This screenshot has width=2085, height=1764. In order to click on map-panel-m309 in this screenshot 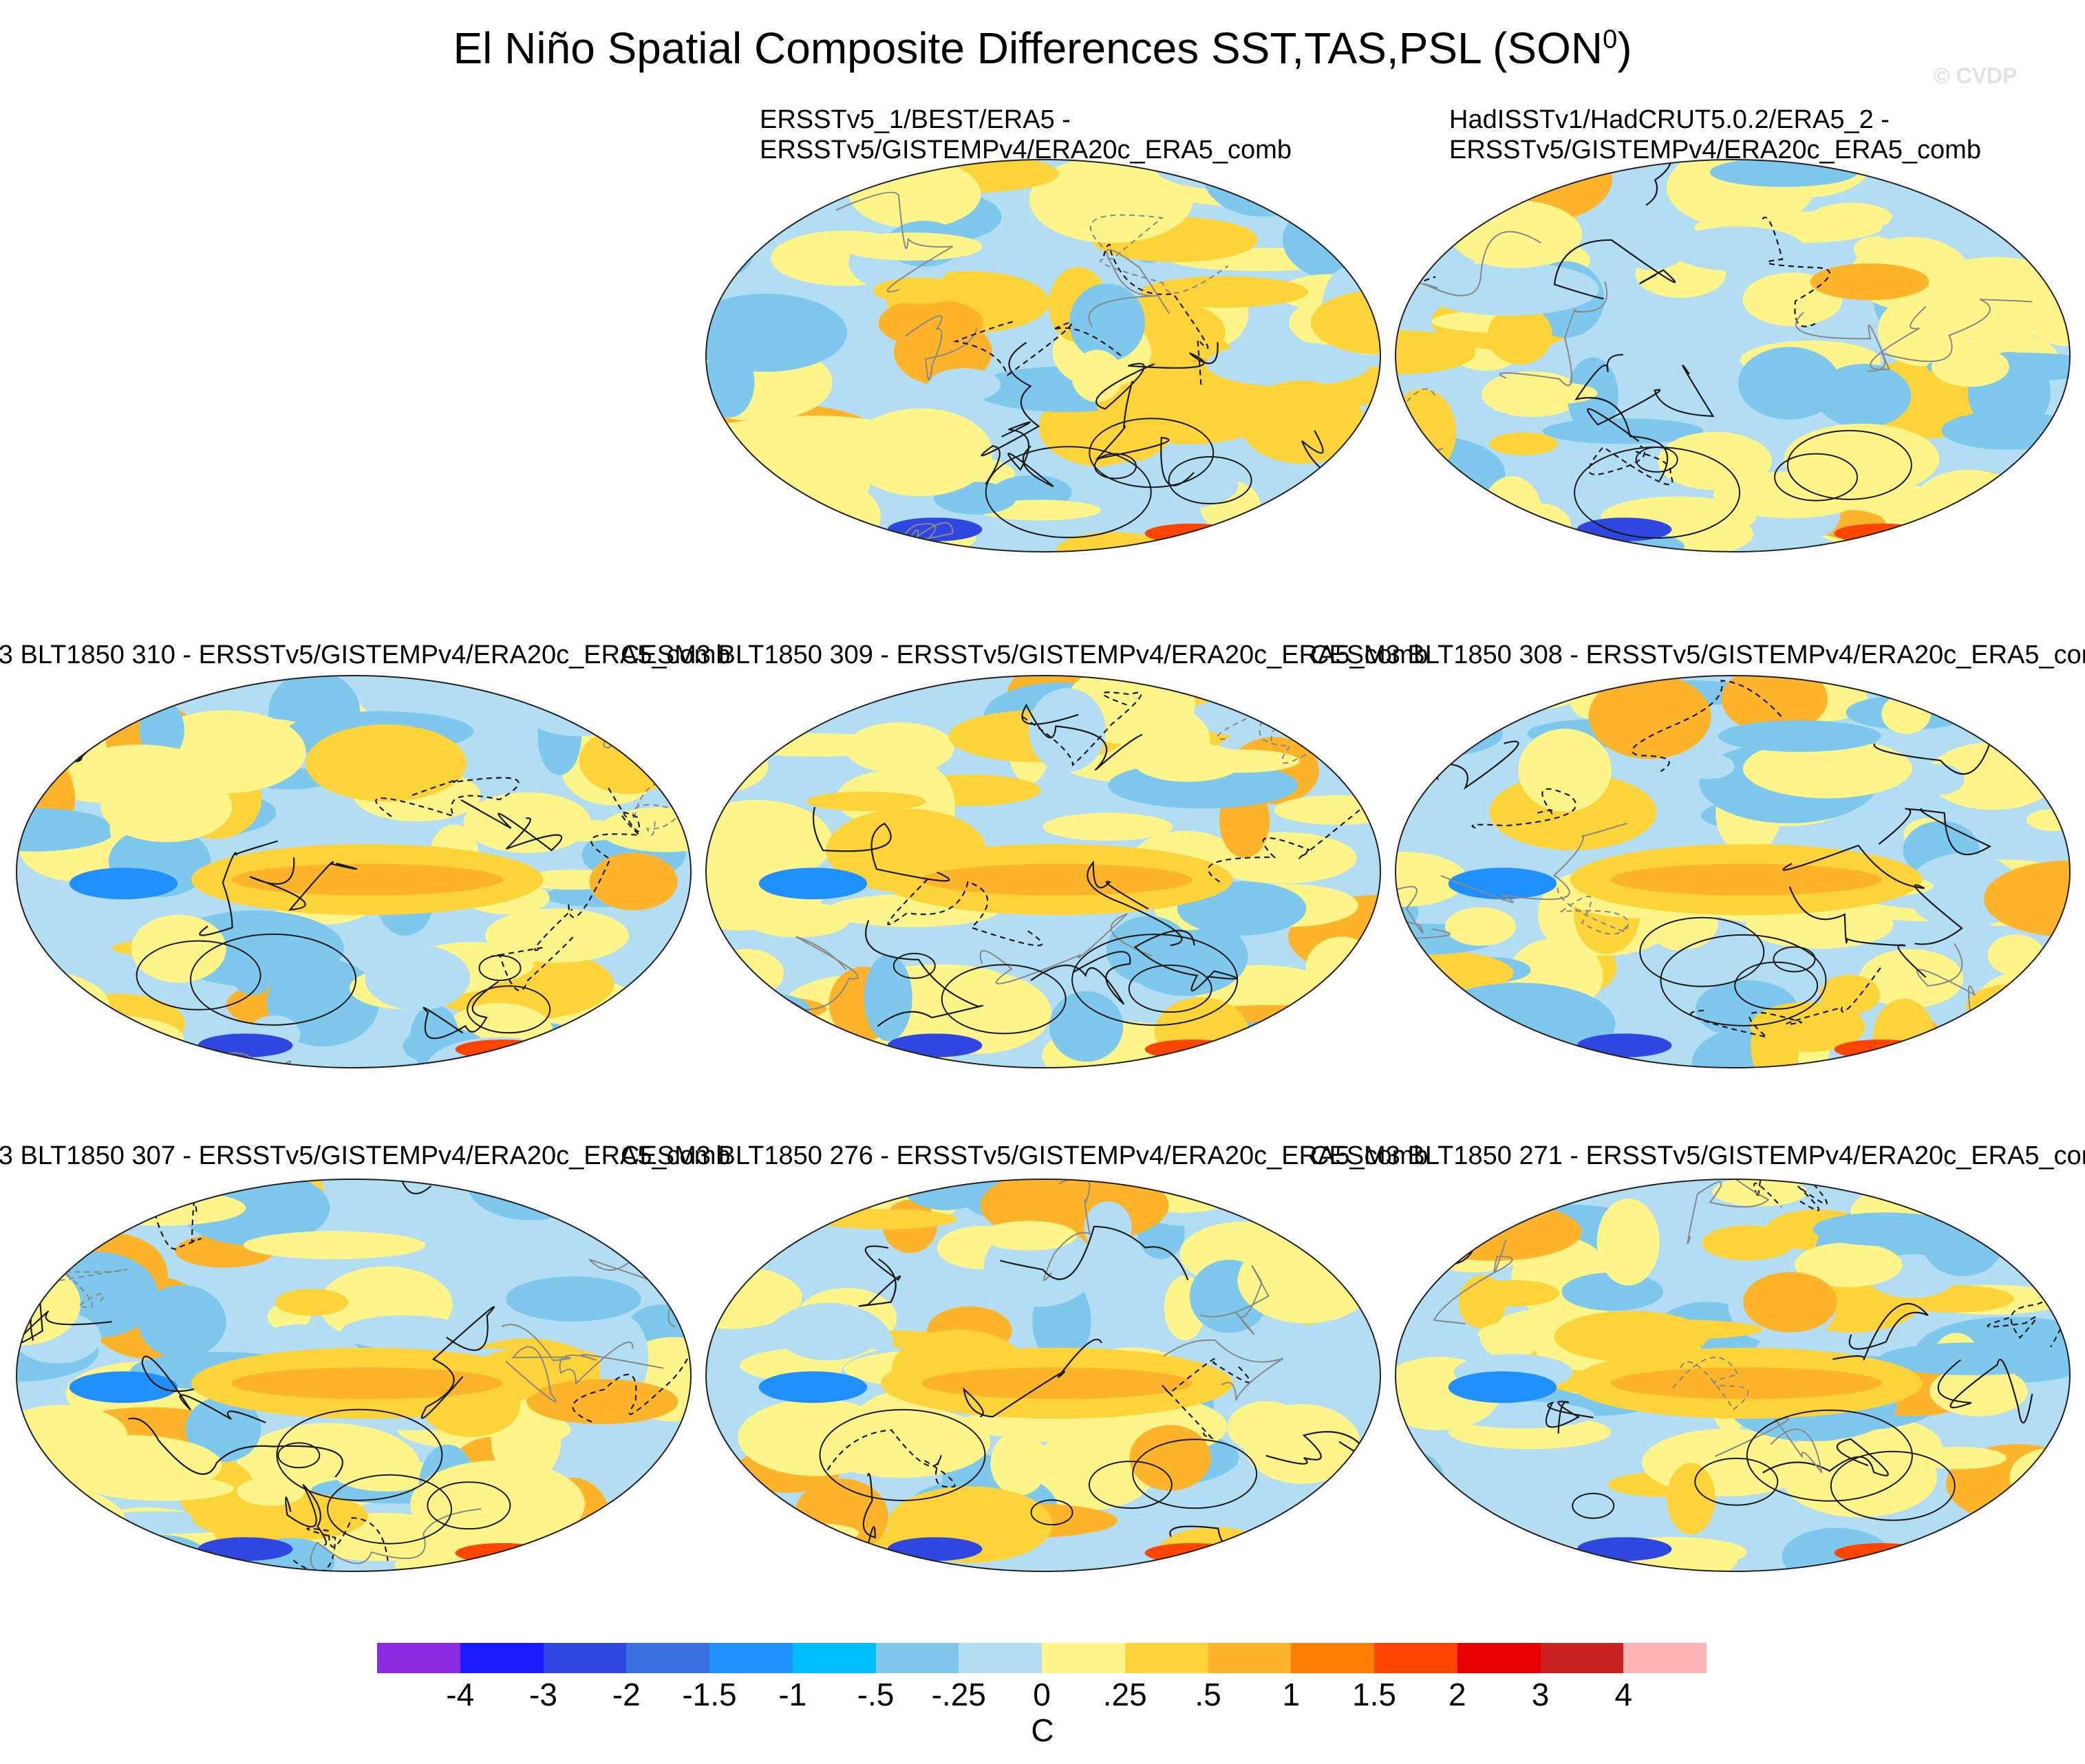, I will do `click(1043, 871)`.